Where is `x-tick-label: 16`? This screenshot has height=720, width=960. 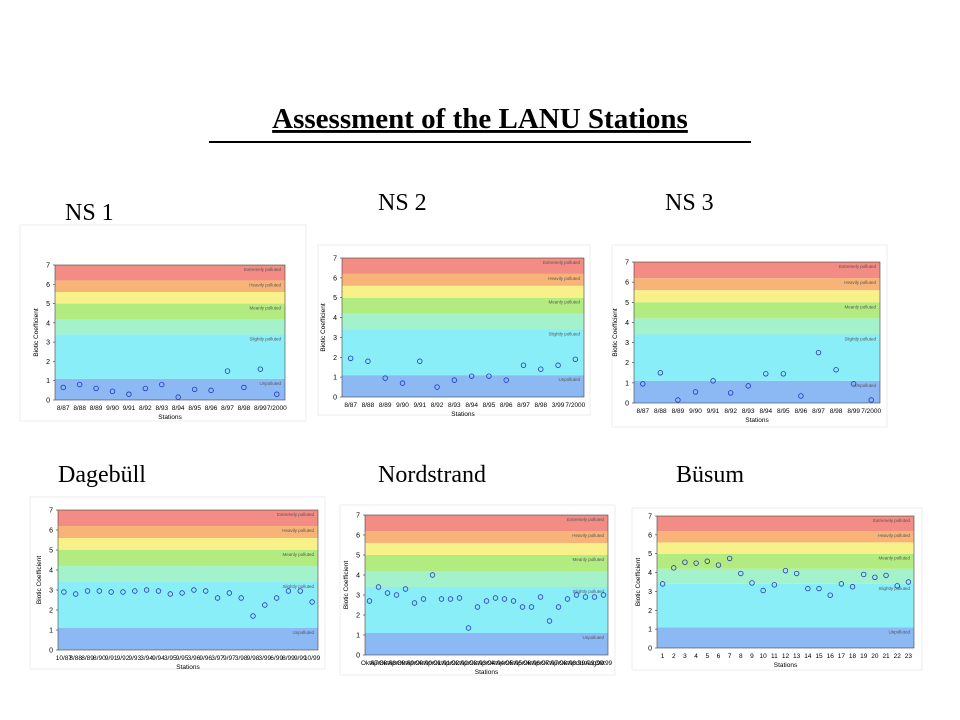
x-tick-label: 16 is located at coordinates (831, 656).